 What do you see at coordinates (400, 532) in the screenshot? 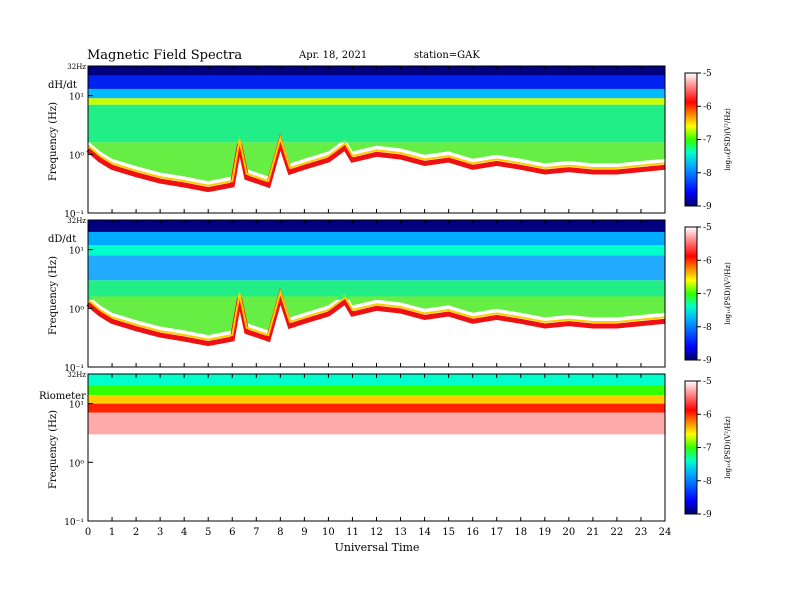
I see `x-tick-label: 13` at bounding box center [400, 532].